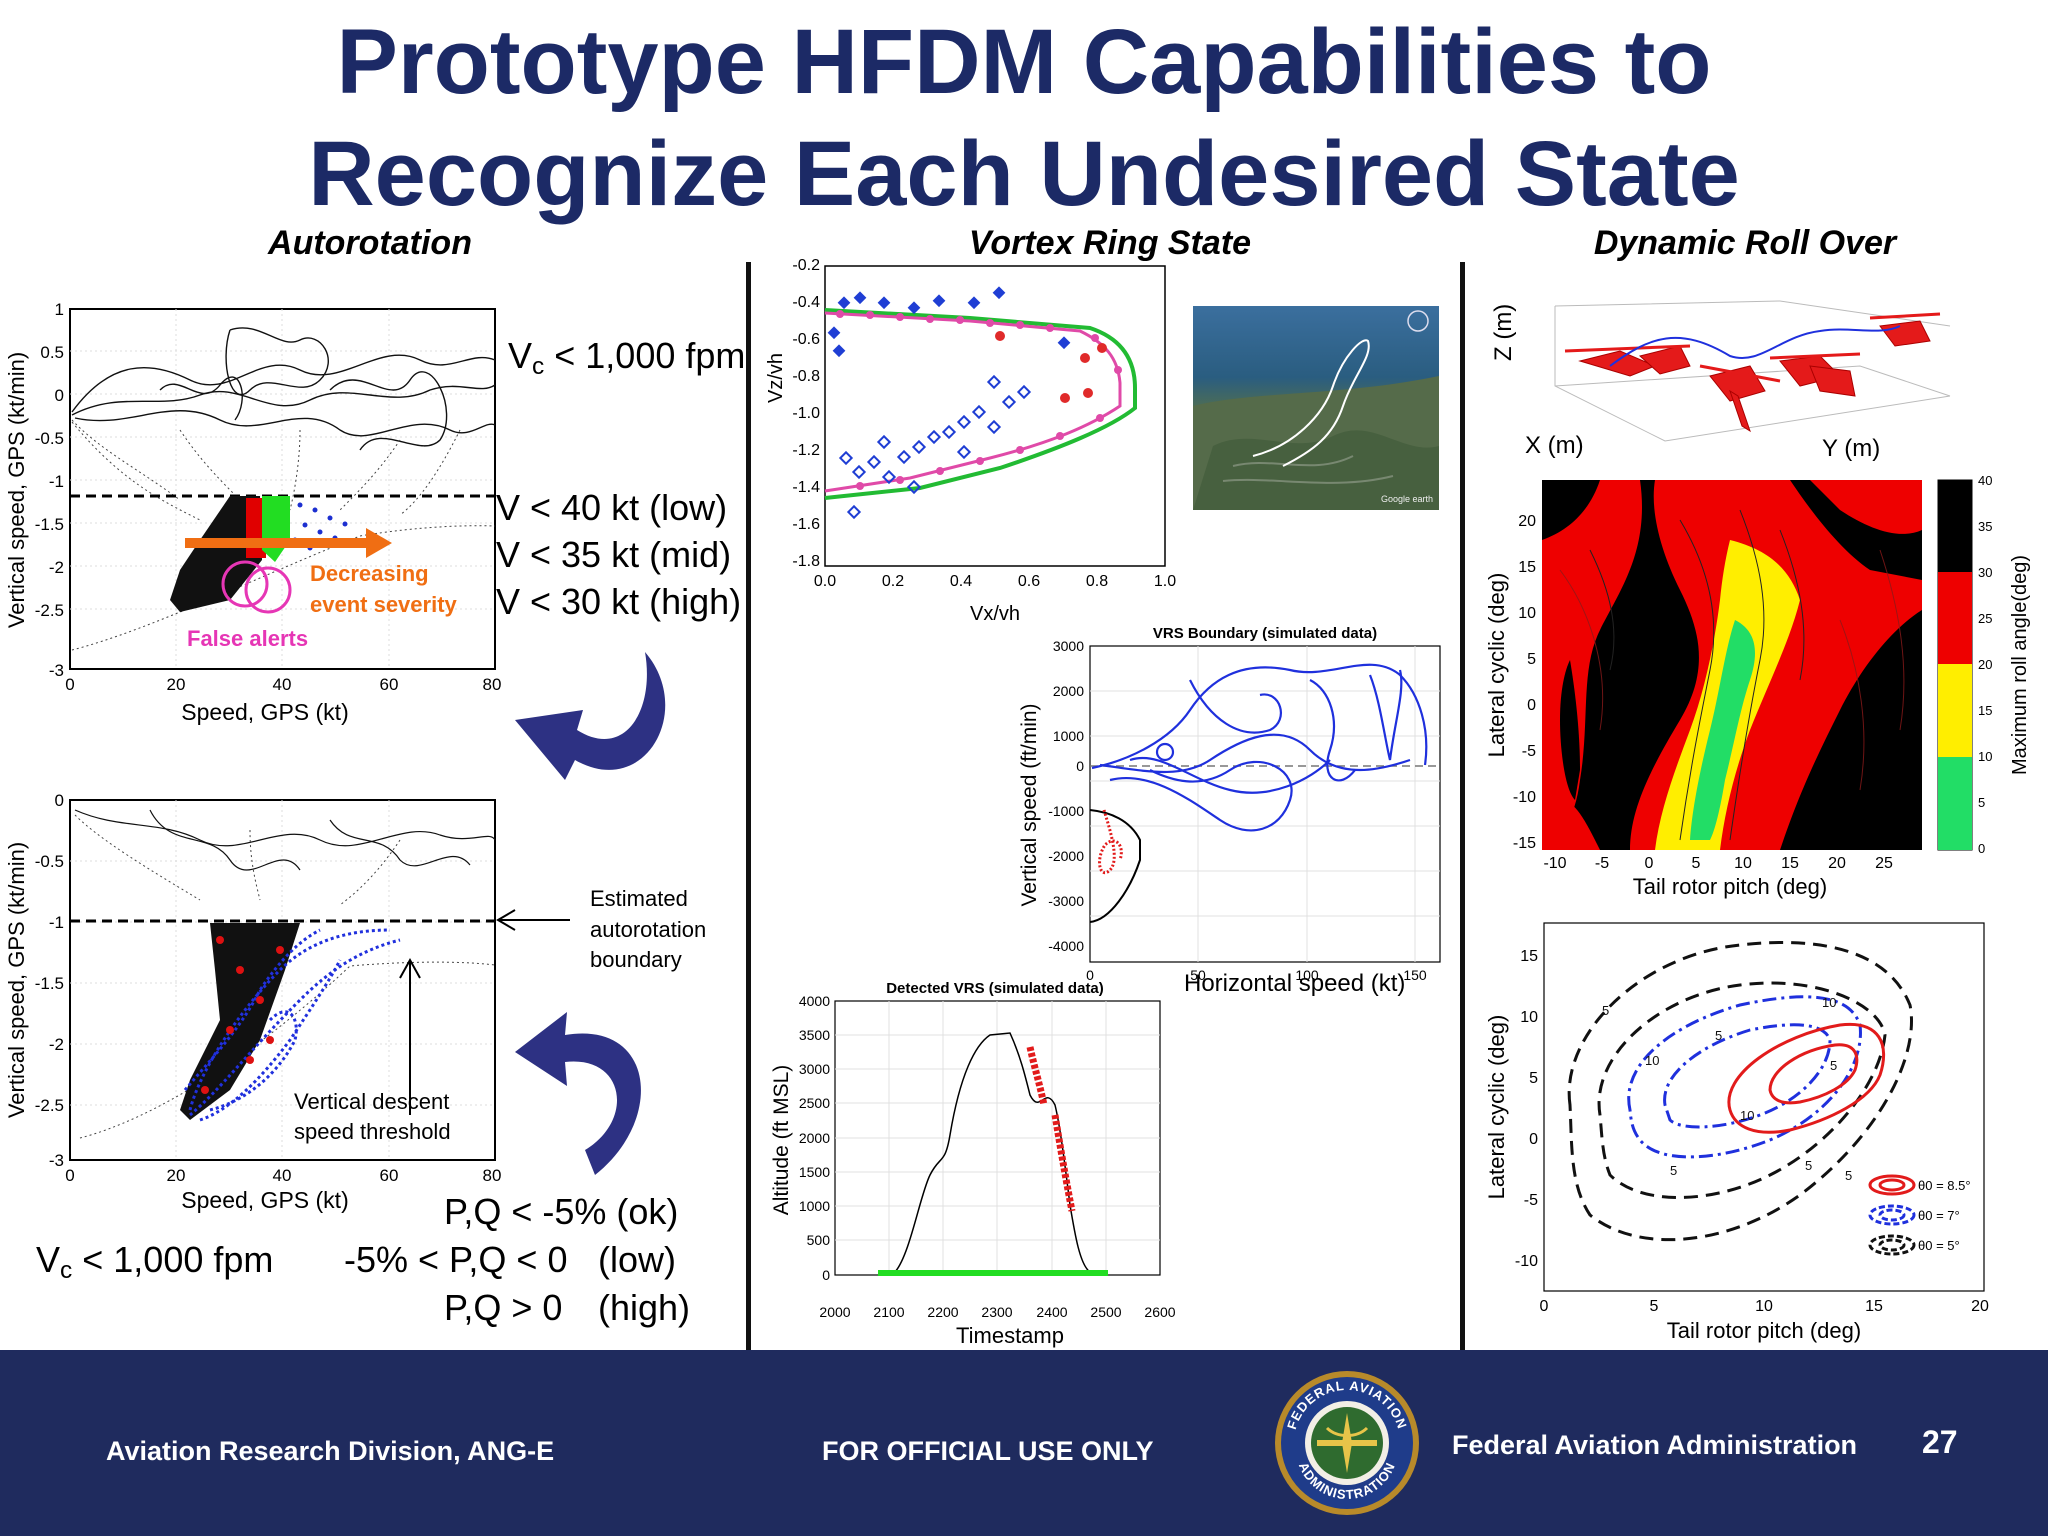 The image size is (2048, 1536). What do you see at coordinates (806, 413) in the screenshot?
I see `ytick: -1.0` at bounding box center [806, 413].